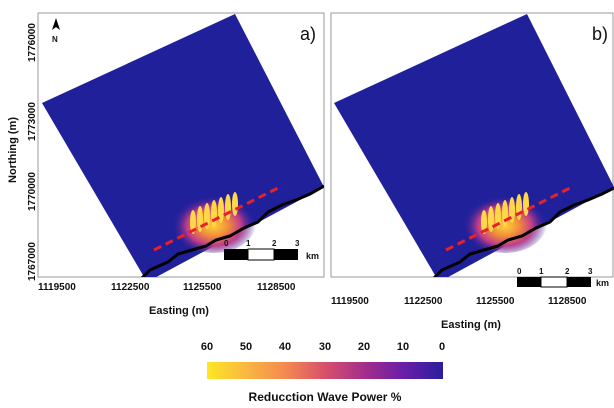 The height and width of the screenshot is (408, 614). What do you see at coordinates (32, 191) in the screenshot?
I see `y-tick: 1770000` at bounding box center [32, 191].